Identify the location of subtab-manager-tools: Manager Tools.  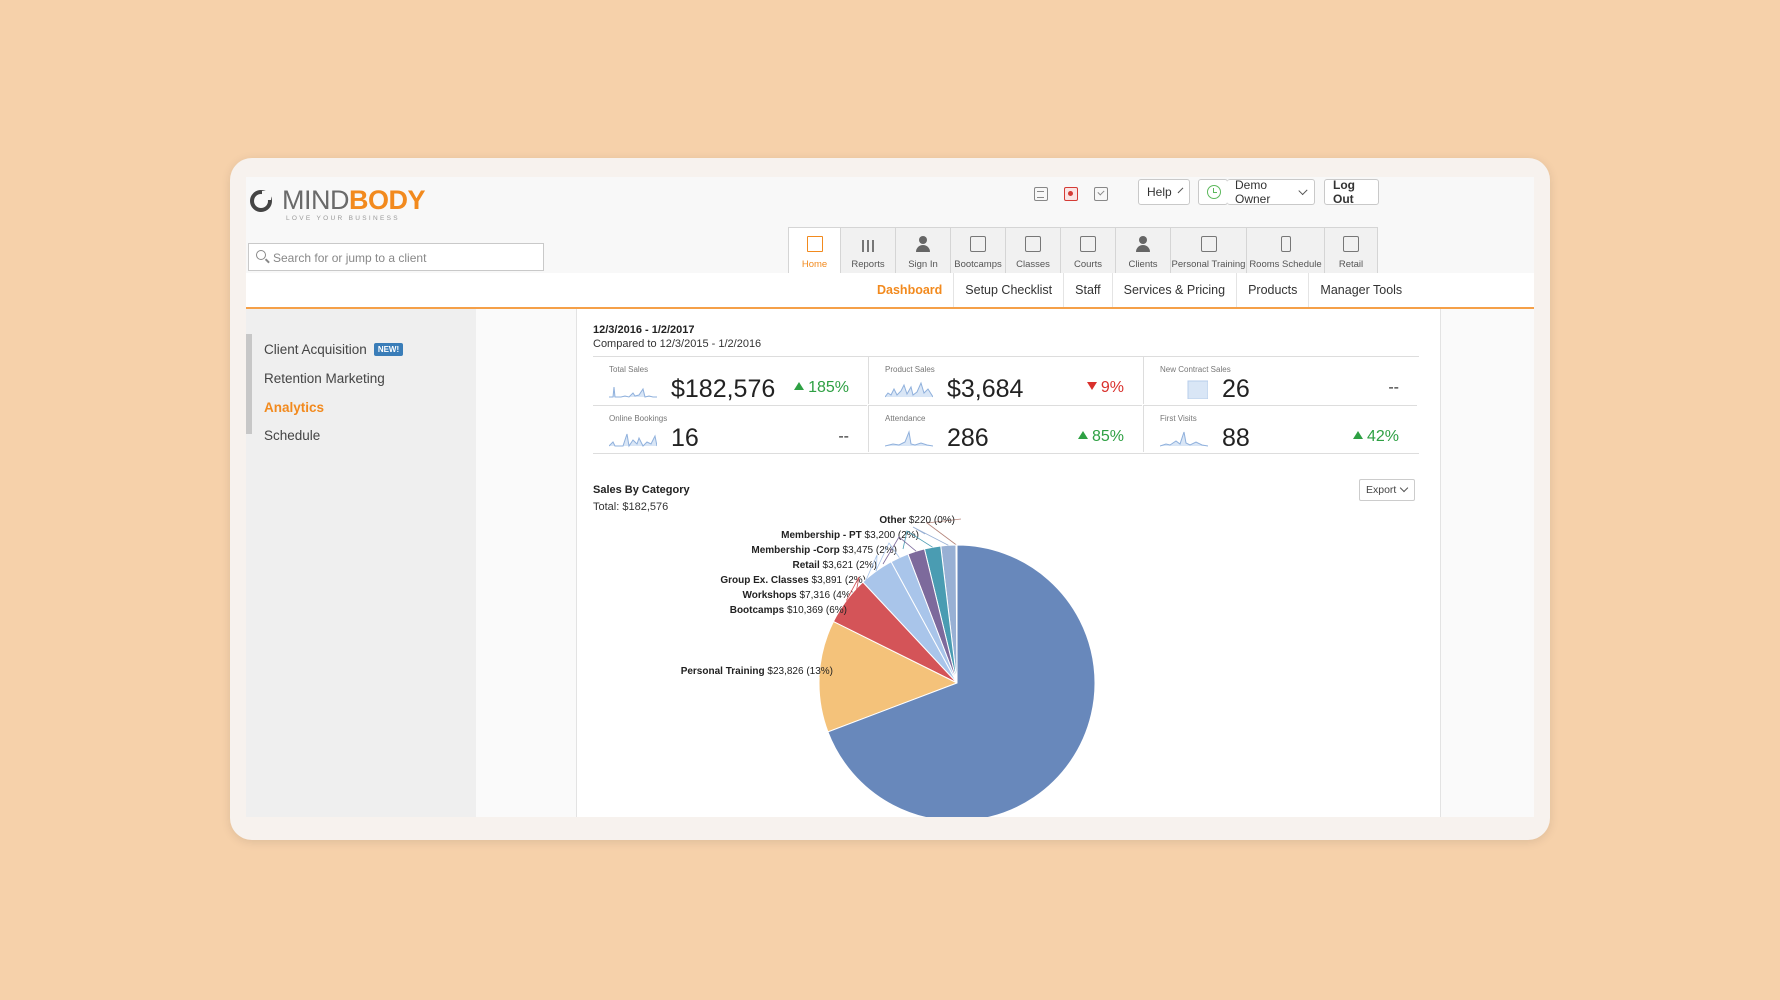
(1360, 290).